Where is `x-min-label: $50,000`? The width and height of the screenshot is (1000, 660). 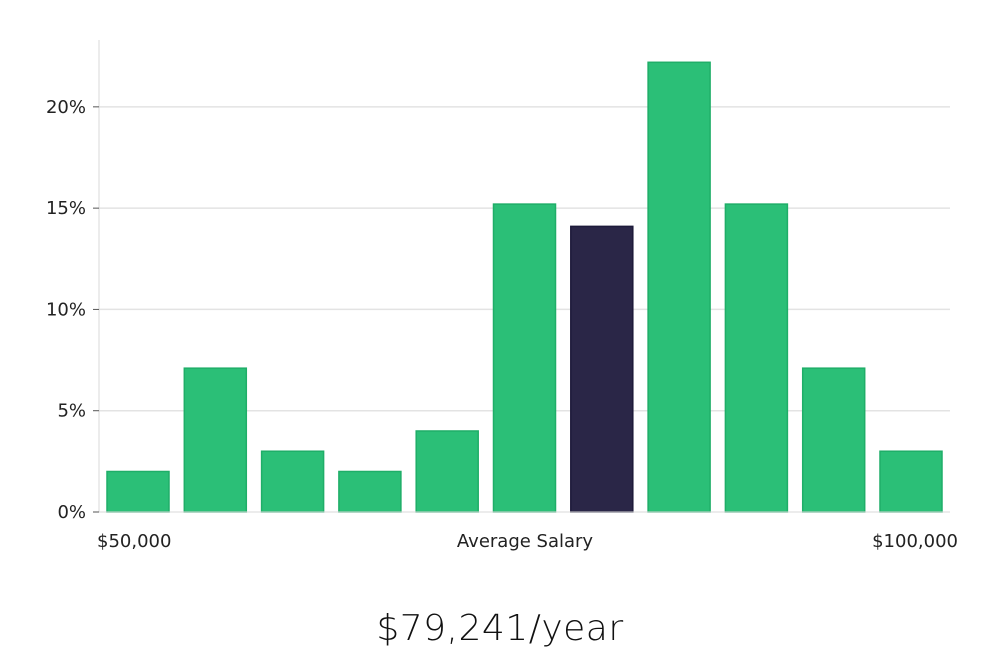 x-min-label: $50,000 is located at coordinates (134, 541).